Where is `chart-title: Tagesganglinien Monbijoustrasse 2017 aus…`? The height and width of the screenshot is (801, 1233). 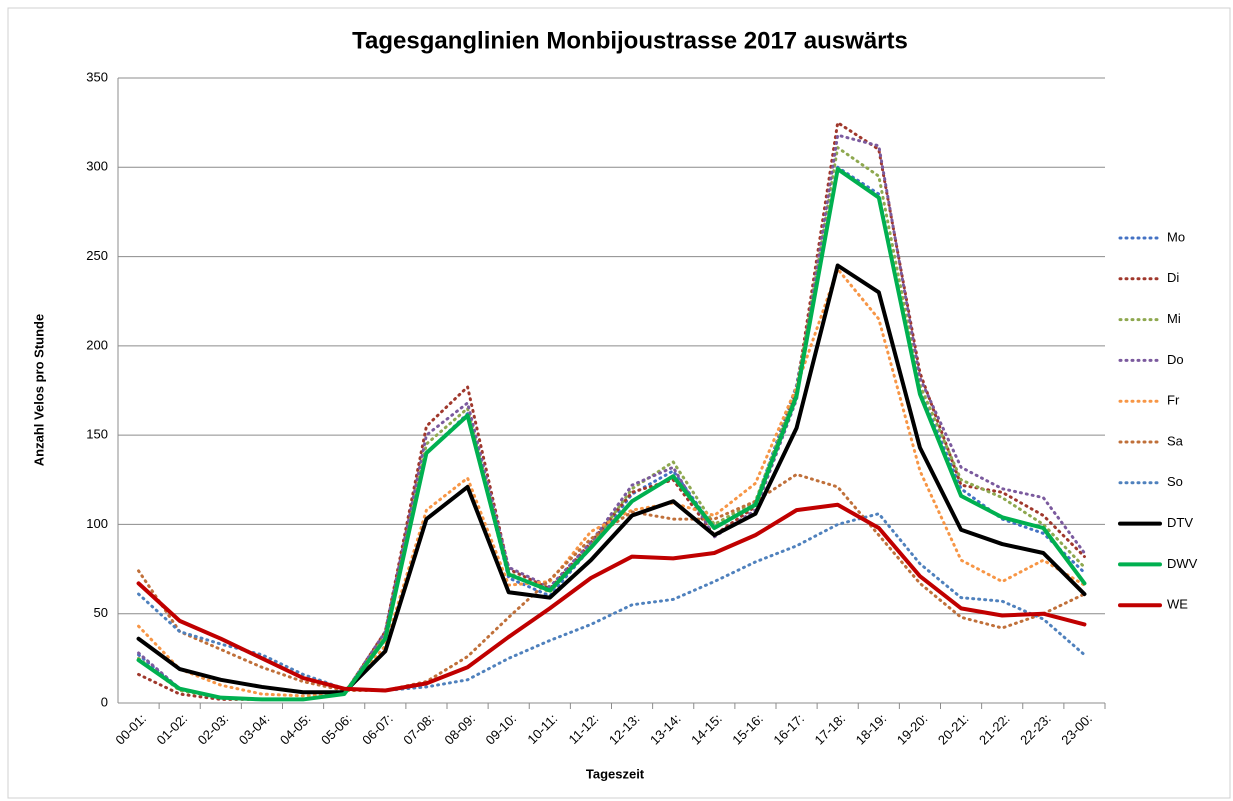
chart-title: Tagesganglinien Monbijoustrasse 2017 aus… is located at coordinates (630, 40).